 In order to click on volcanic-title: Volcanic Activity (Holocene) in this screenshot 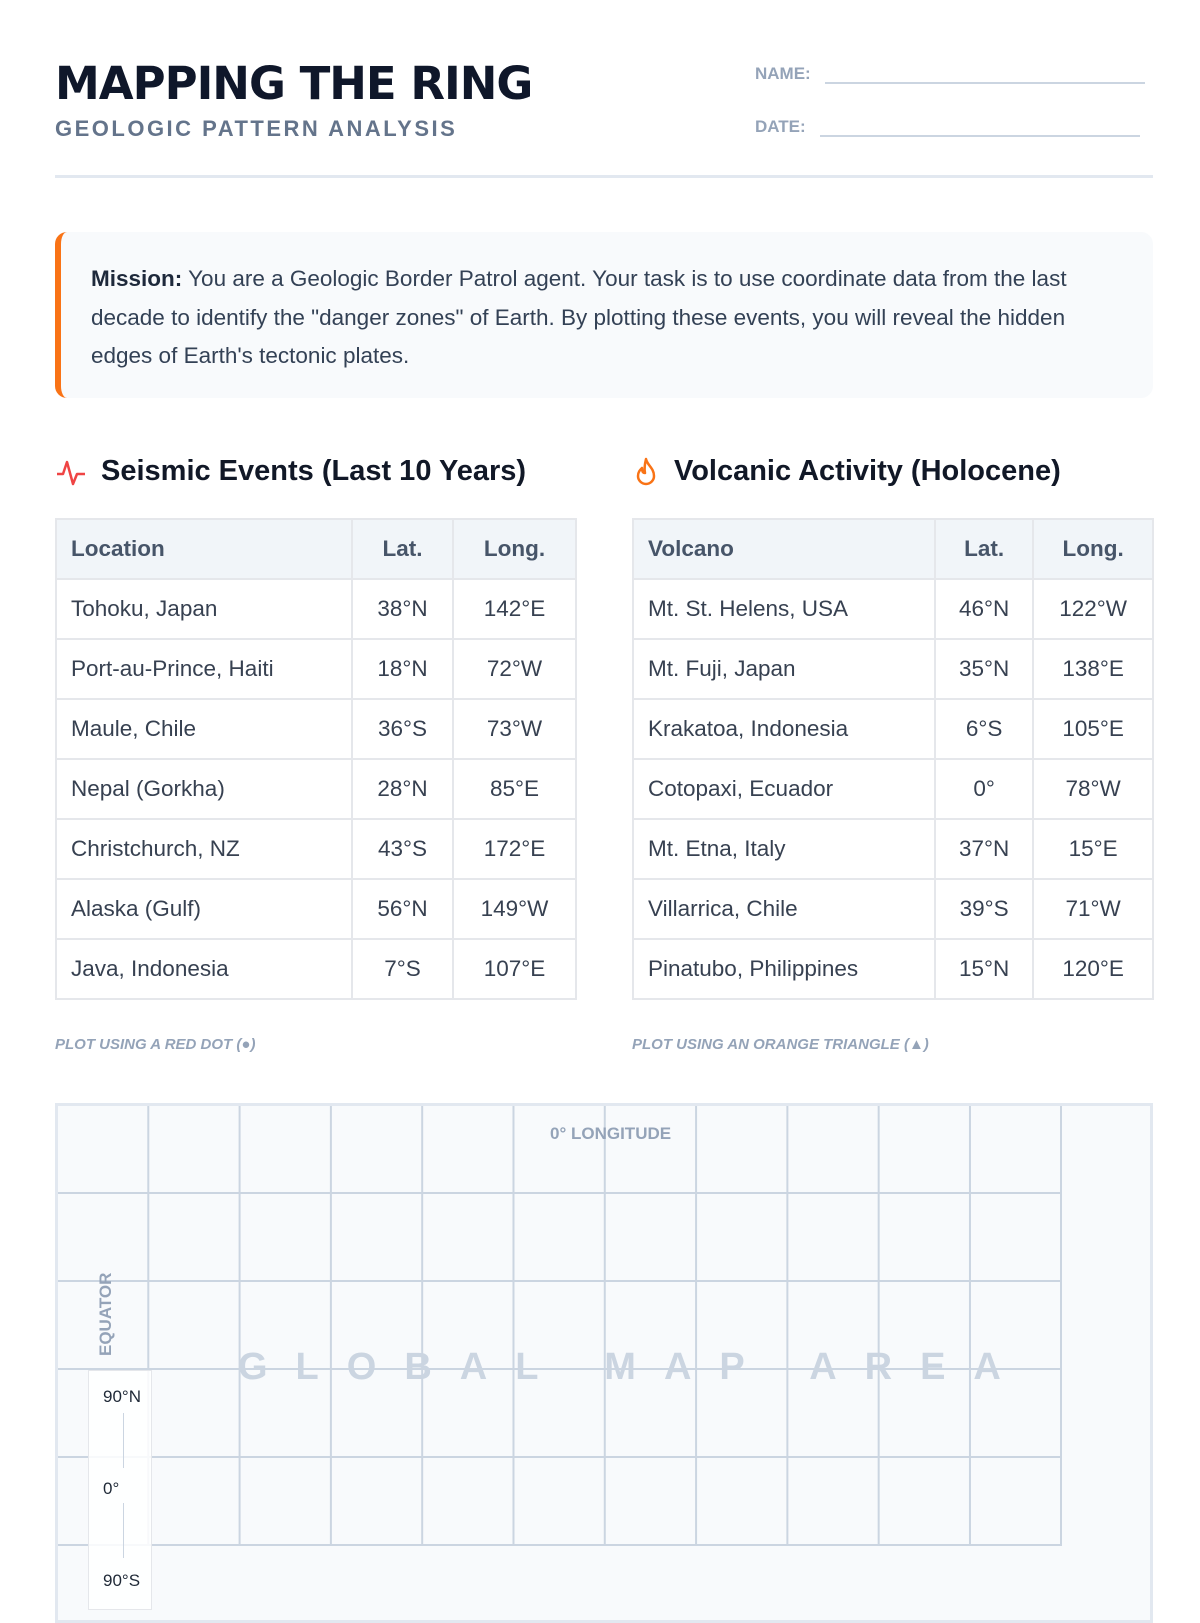, I will do `click(867, 471)`.